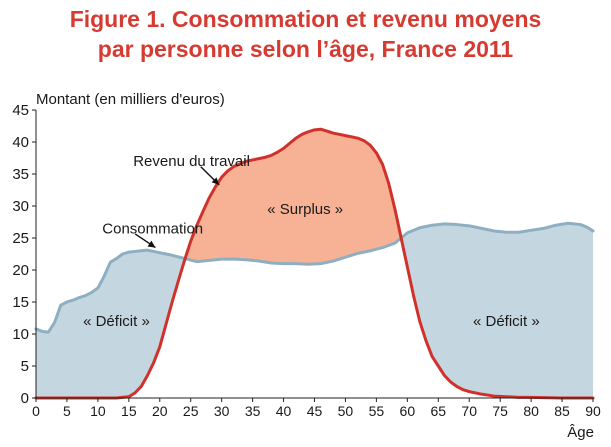 Image resolution: width=611 pixels, height=447 pixels. I want to click on x-tick-label: 5, so click(67, 411).